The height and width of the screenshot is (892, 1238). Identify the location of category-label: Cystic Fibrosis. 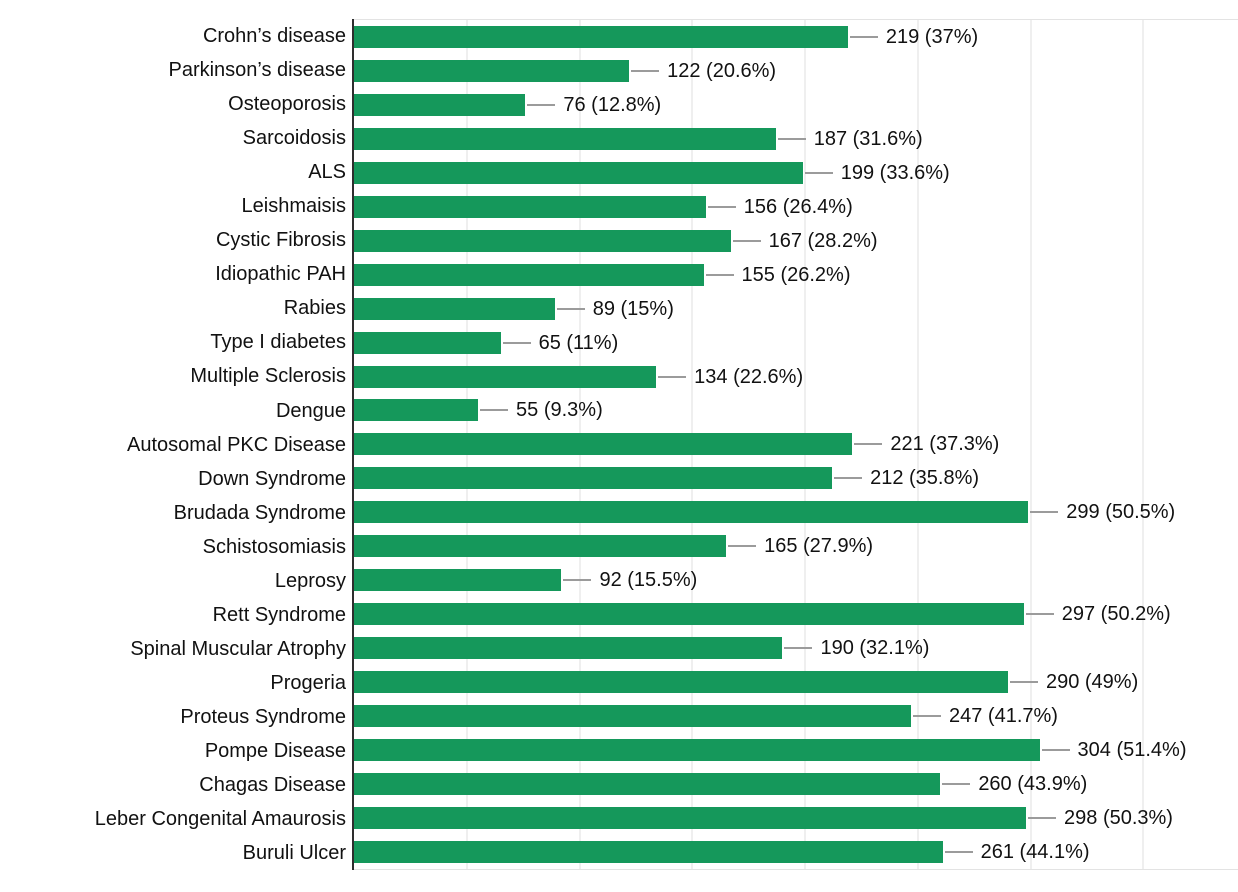
(280, 240).